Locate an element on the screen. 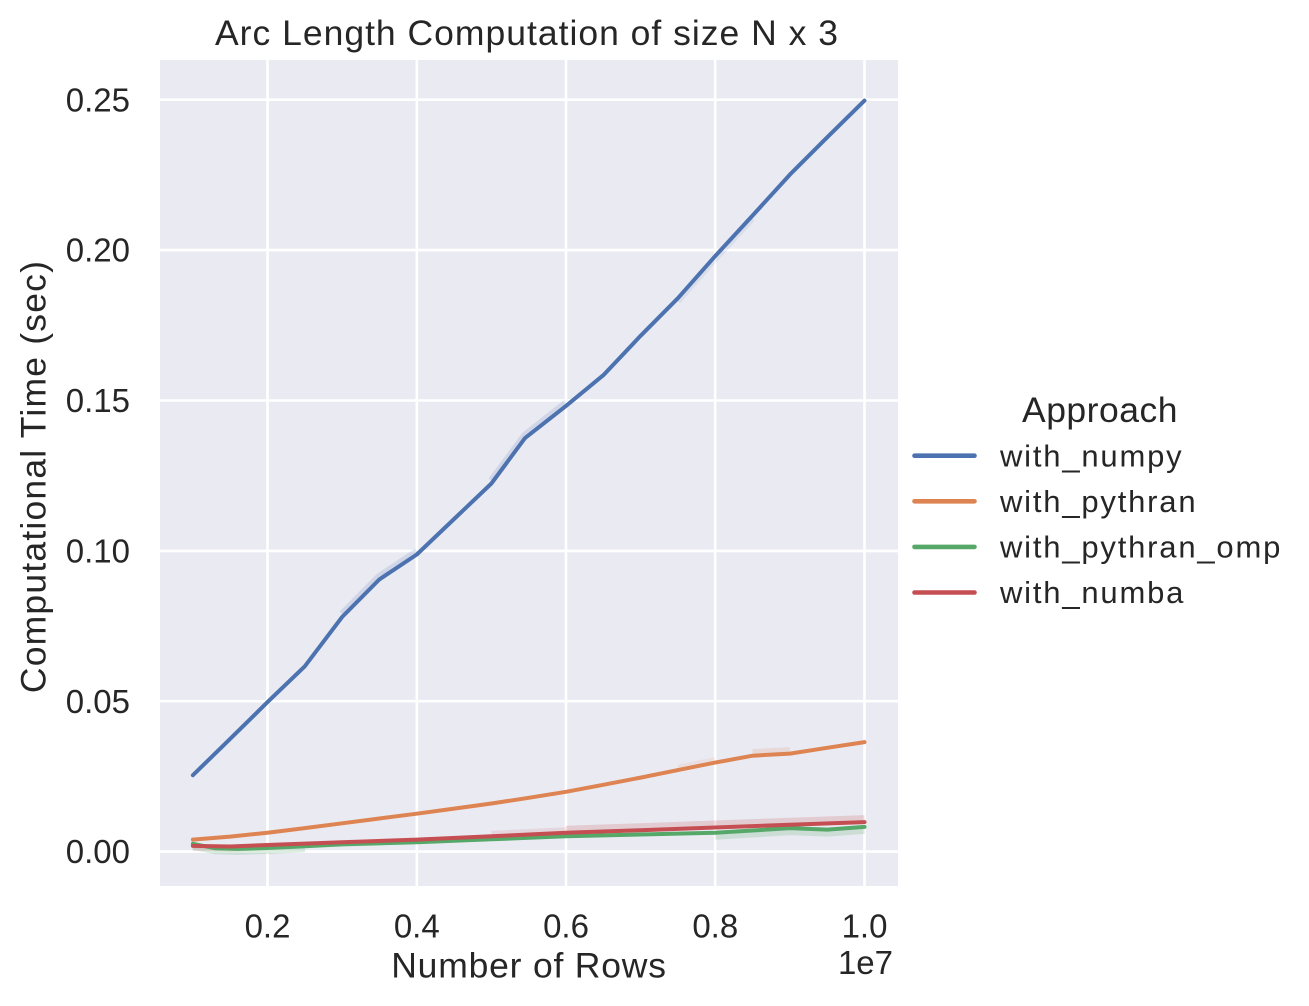 The height and width of the screenshot is (1006, 1309). svg-text: 0.20 is located at coordinates (98, 250).